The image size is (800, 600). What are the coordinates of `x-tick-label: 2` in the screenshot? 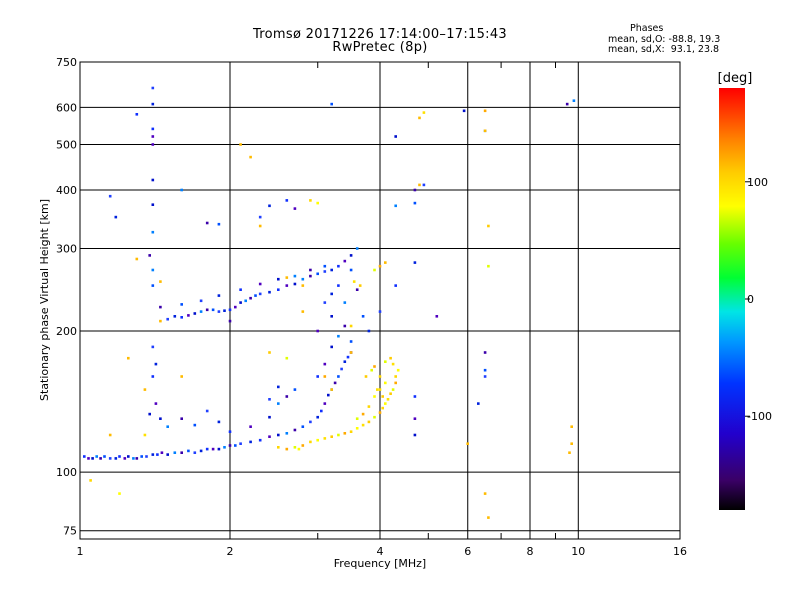 It's located at (230, 551).